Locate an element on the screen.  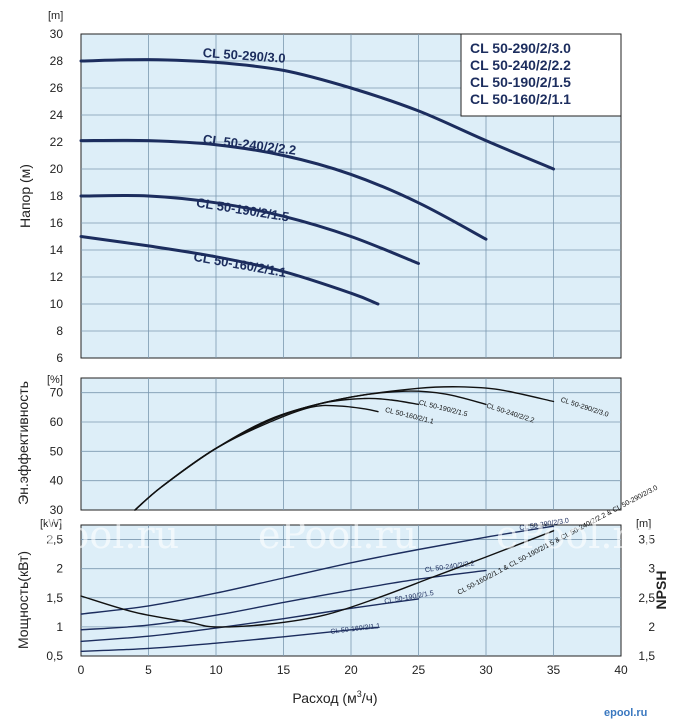
y-tick-label: 10 is located at coordinates (57, 304).